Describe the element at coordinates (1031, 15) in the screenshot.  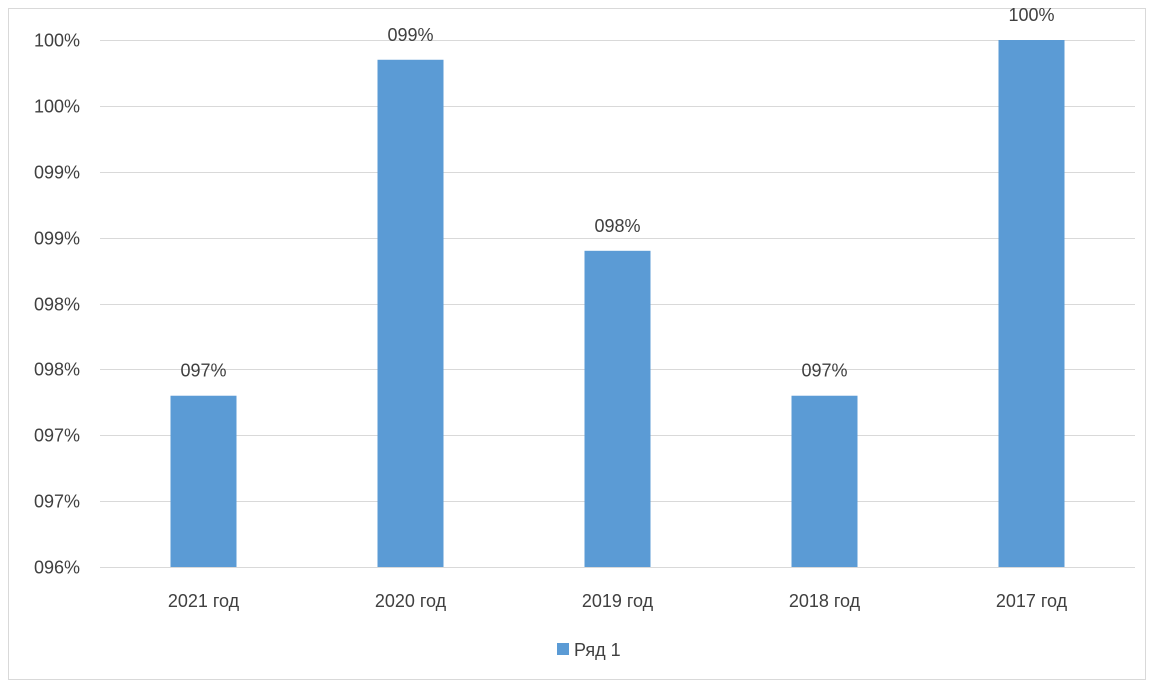
I see `data-label: 100%` at that location.